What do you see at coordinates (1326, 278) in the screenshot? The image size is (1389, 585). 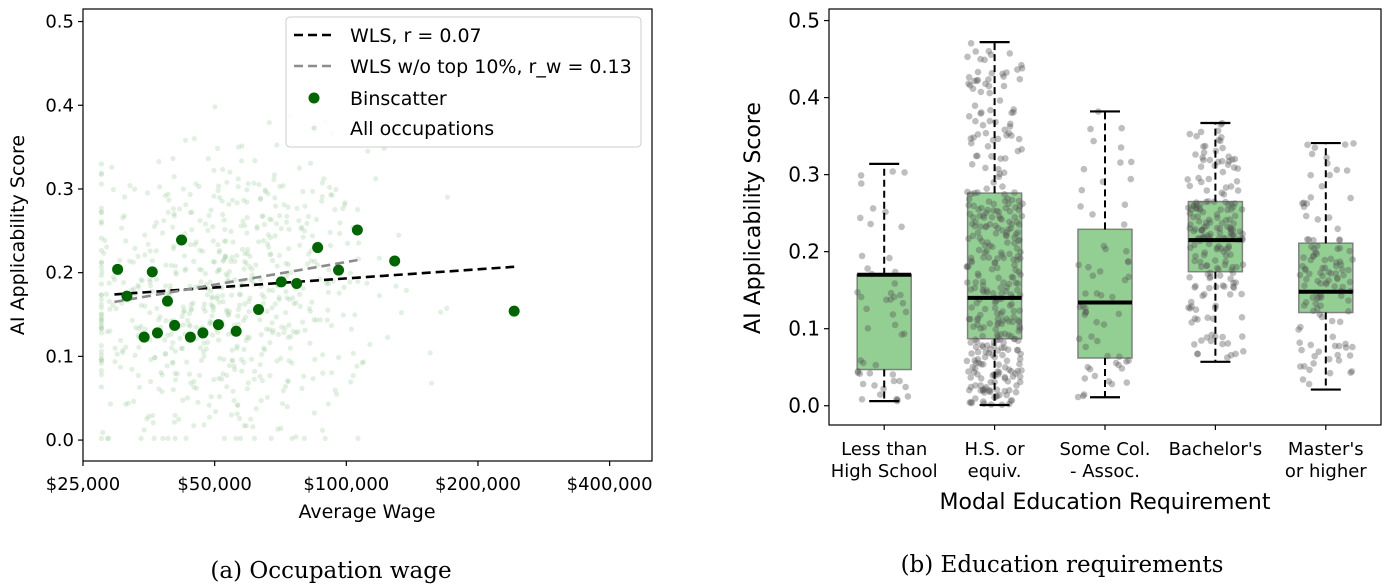 I see `box` at bounding box center [1326, 278].